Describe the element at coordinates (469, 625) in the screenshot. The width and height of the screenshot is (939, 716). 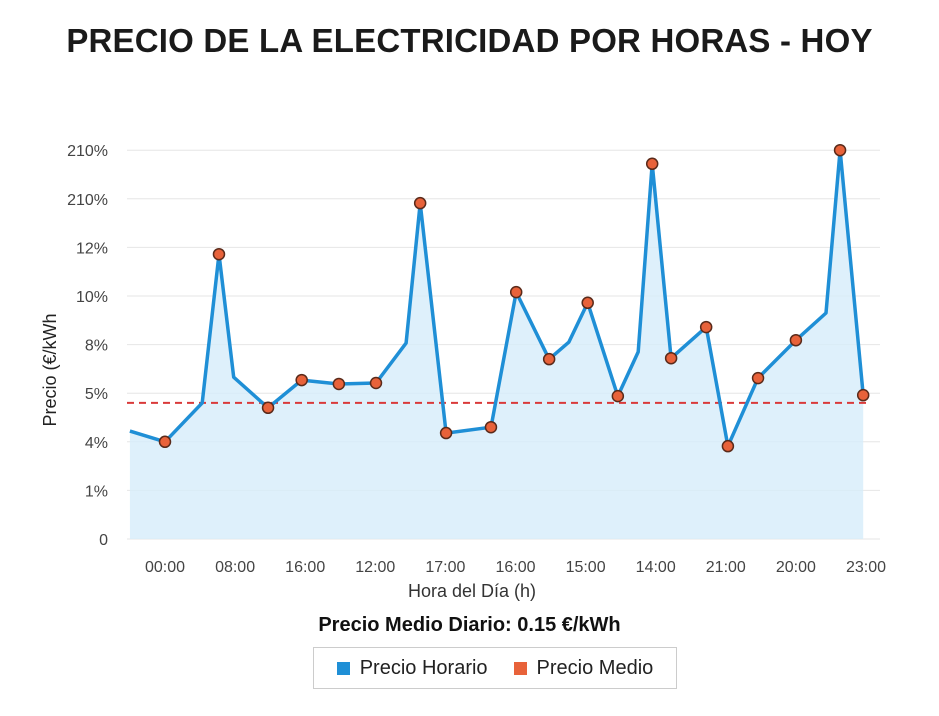
I see `average-price-annotation: Precio Medio Diario: 0.15 €/kWh` at that location.